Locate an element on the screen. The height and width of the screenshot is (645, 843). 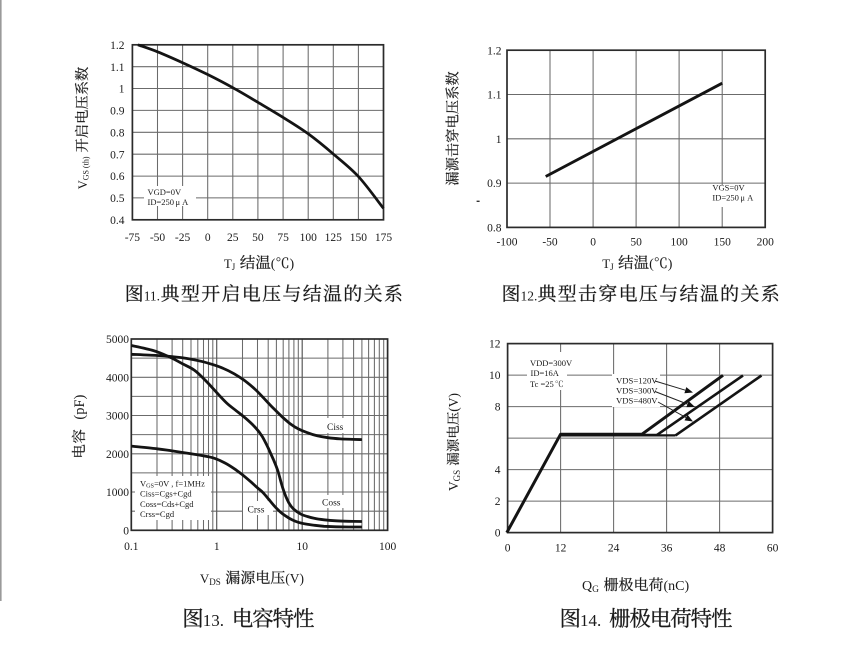
svg-text: VGD=0V is located at coordinates (165, 192).